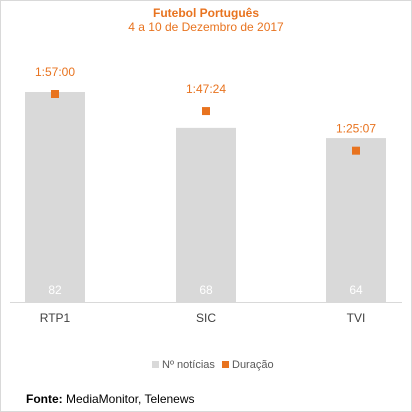 The image size is (412, 412). Describe the element at coordinates (206, 27) in the screenshot. I see `chart-subtitle: 4 a 10 de Dezembro de 2017` at that location.